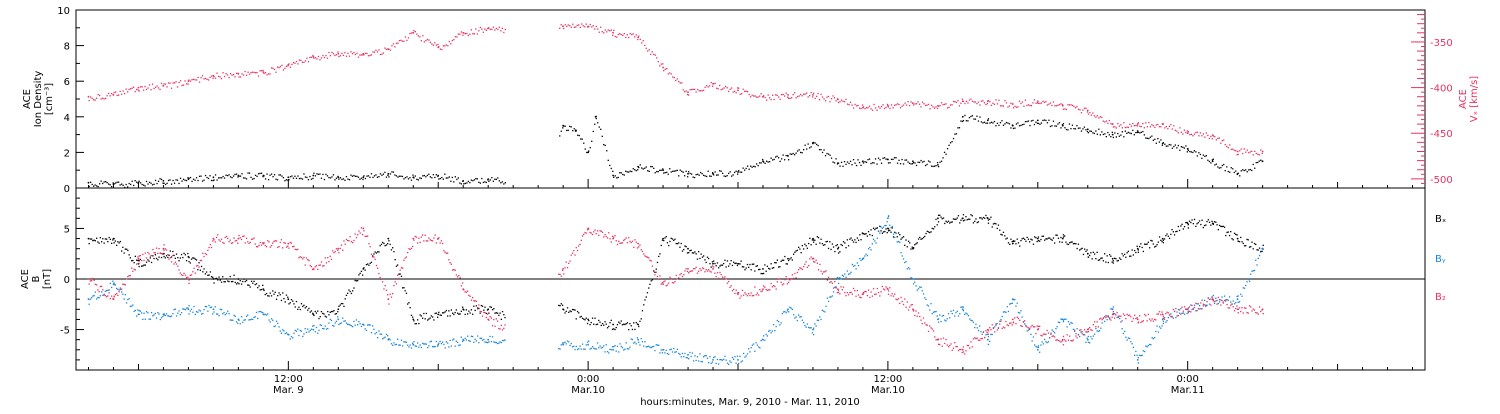 This screenshot has width=1500, height=414. What do you see at coordinates (1440, 219) in the screenshot?
I see `legend-entry: Bₓ` at bounding box center [1440, 219].